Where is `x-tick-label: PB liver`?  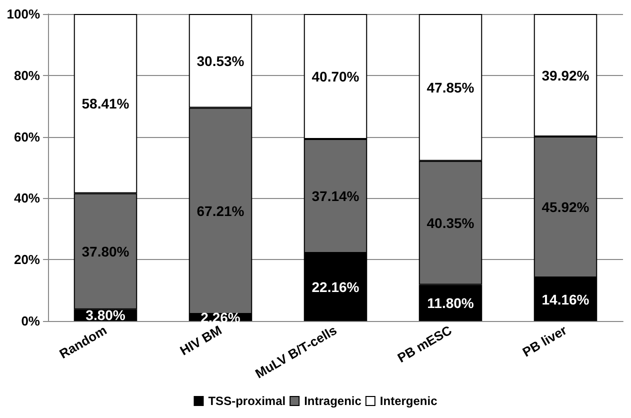
x-tick-label: PB liver is located at coordinates (545, 341).